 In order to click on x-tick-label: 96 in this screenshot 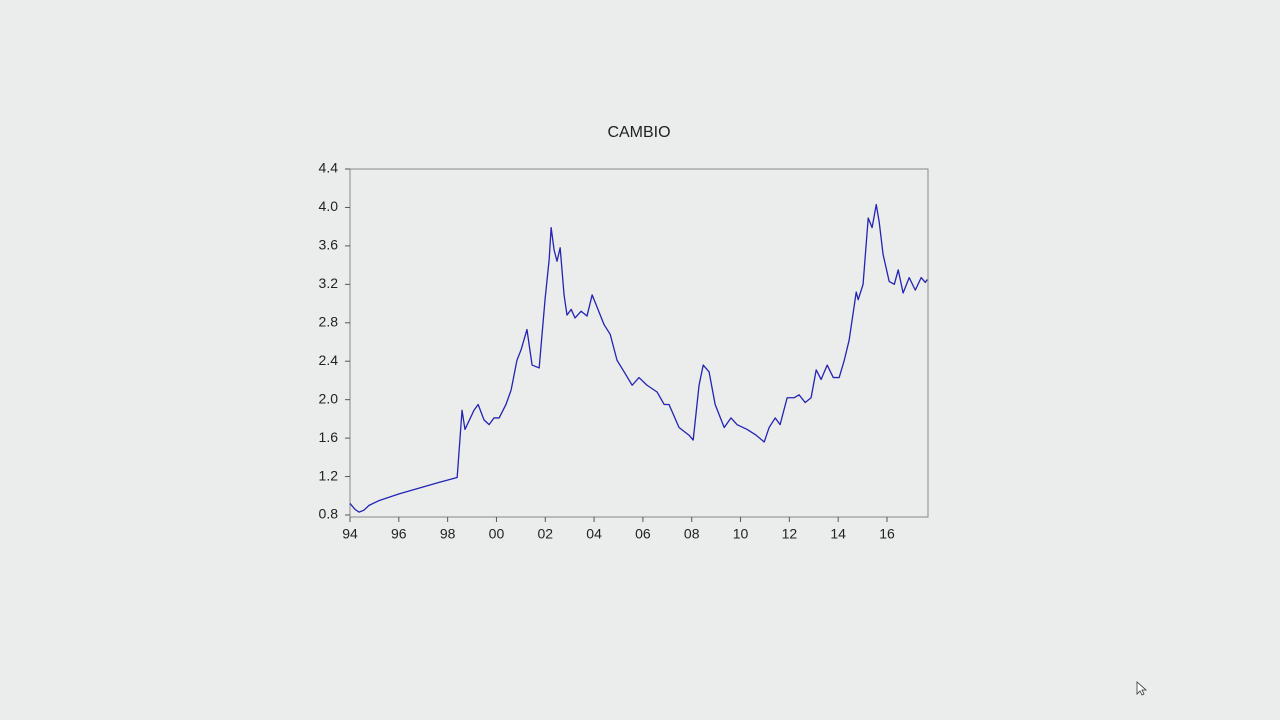, I will do `click(399, 534)`.